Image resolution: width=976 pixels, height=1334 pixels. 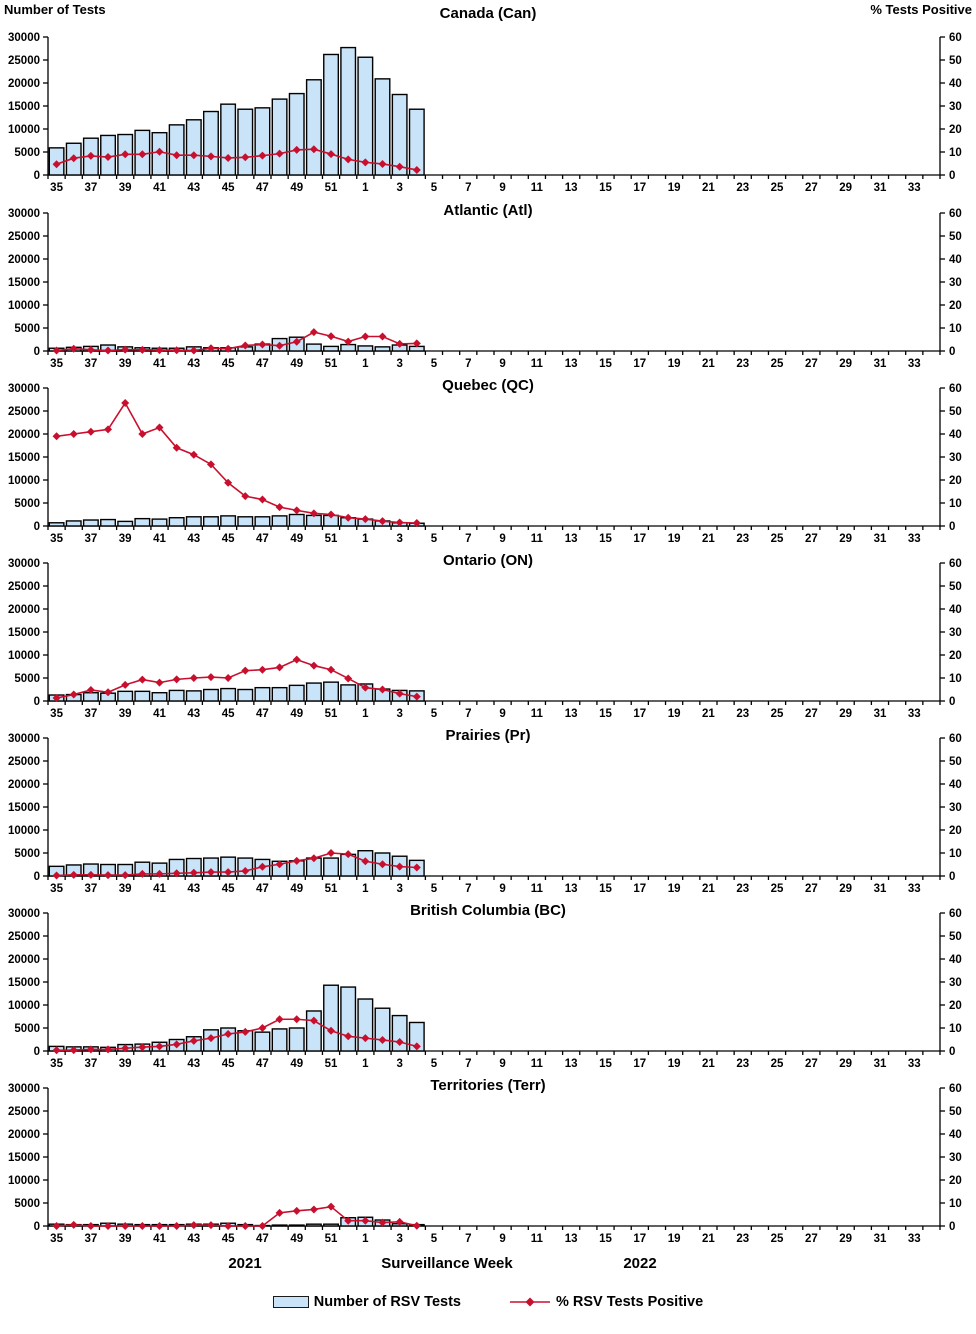 I want to click on tick-label: 25, so click(x=777, y=539).